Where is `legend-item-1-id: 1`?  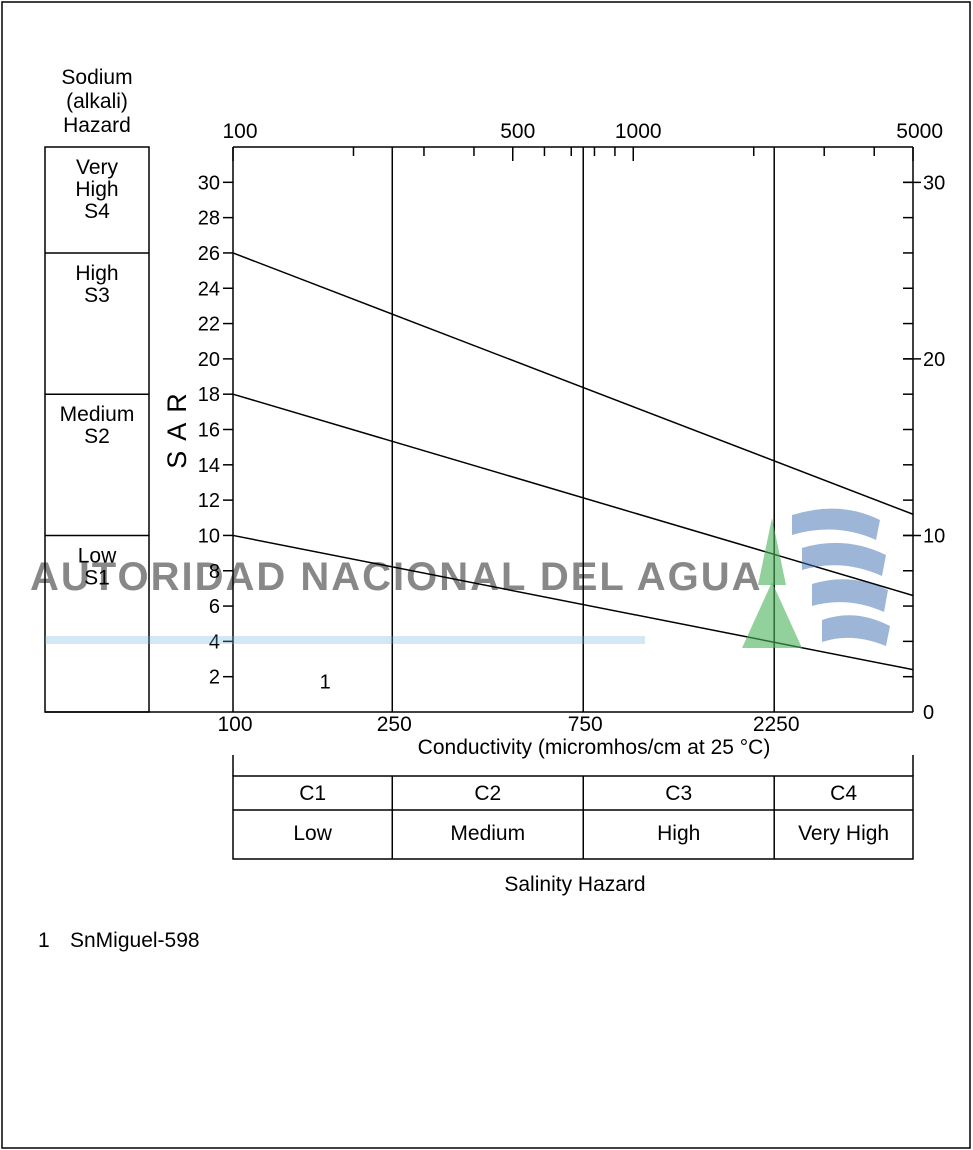
legend-item-1-id: 1 is located at coordinates (44, 940).